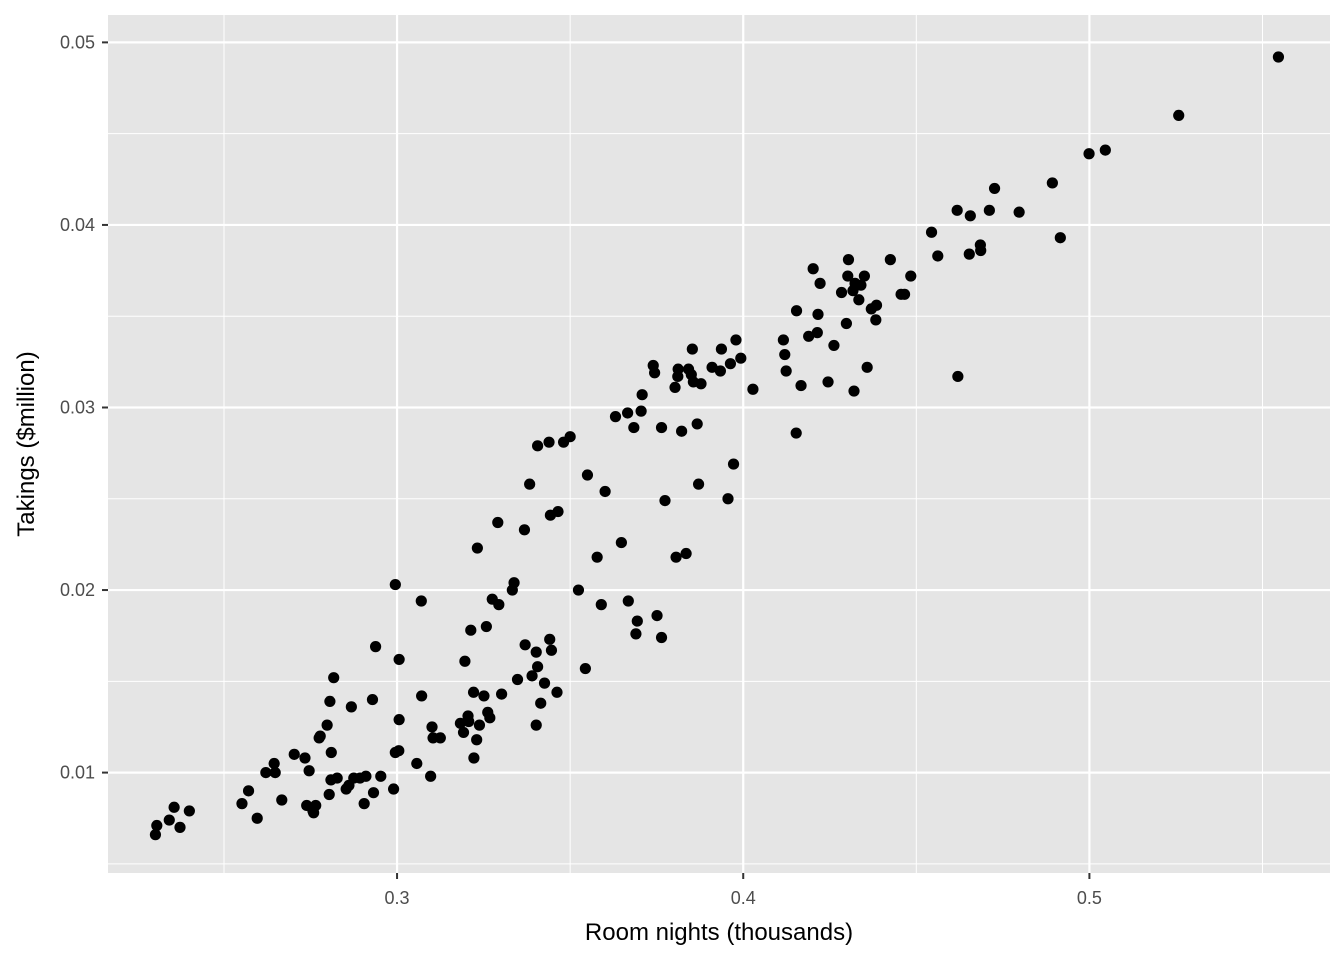 This screenshot has width=1344, height=960. What do you see at coordinates (26, 443) in the screenshot?
I see `y-axis-title: Takings ($million)` at bounding box center [26, 443].